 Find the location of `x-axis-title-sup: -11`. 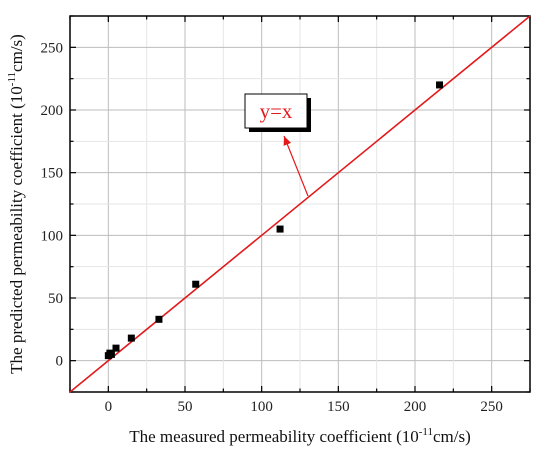

x-axis-title-sup: -11 is located at coordinates (426, 432).